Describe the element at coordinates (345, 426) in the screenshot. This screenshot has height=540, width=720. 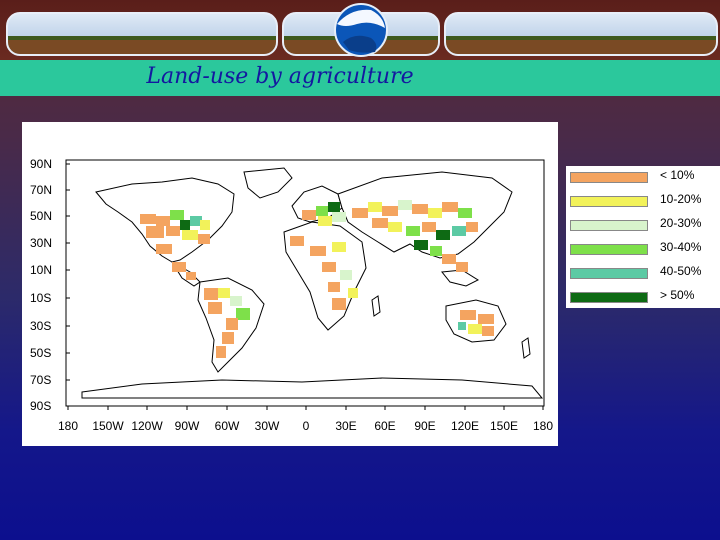
I see `lon-label: 30E` at that location.